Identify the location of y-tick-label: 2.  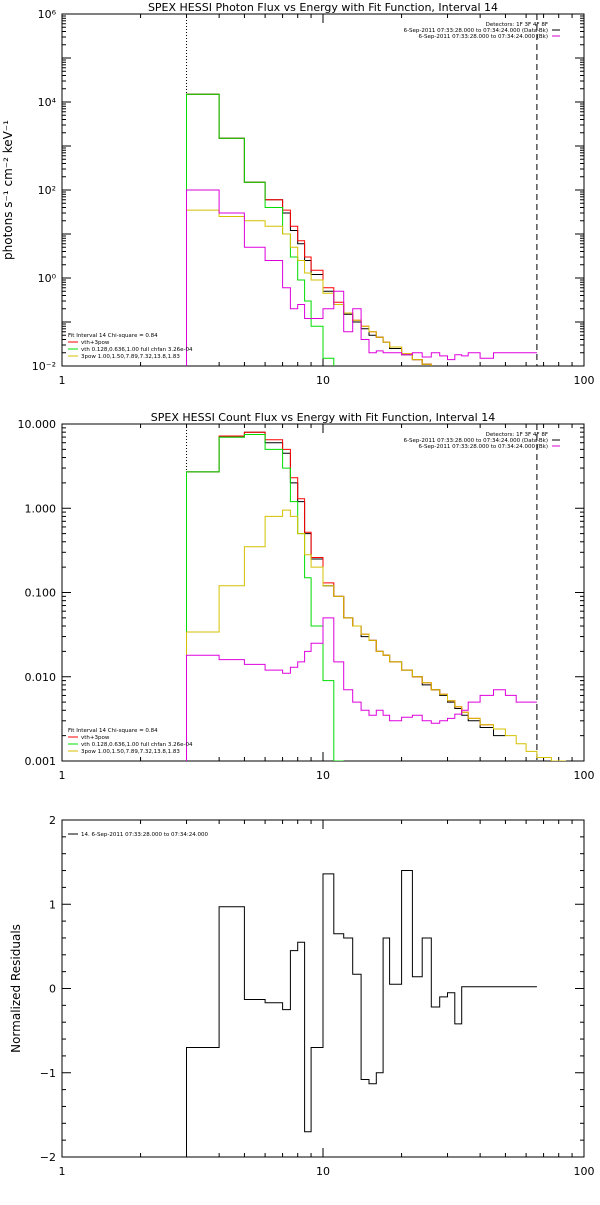
(52, 820).